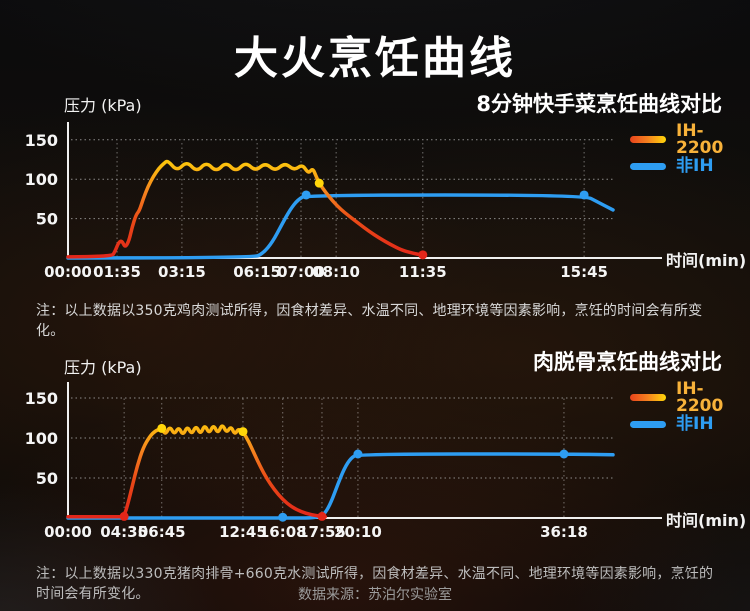 Image resolution: width=750 pixels, height=611 pixels. What do you see at coordinates (336, 272) in the screenshot?
I see `x-tick-label: 08:10` at bounding box center [336, 272].